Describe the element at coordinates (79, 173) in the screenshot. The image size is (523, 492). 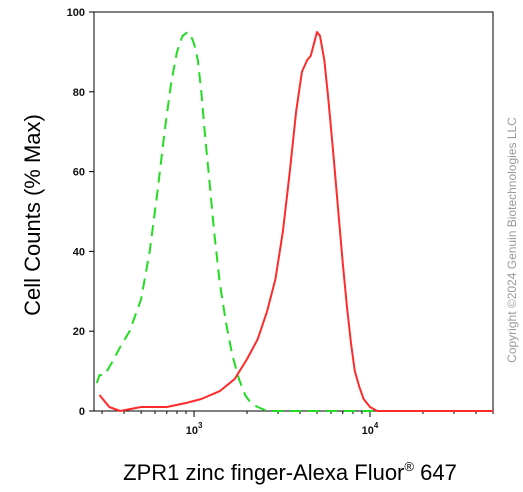
I see `y-tick-label: 60` at that location.